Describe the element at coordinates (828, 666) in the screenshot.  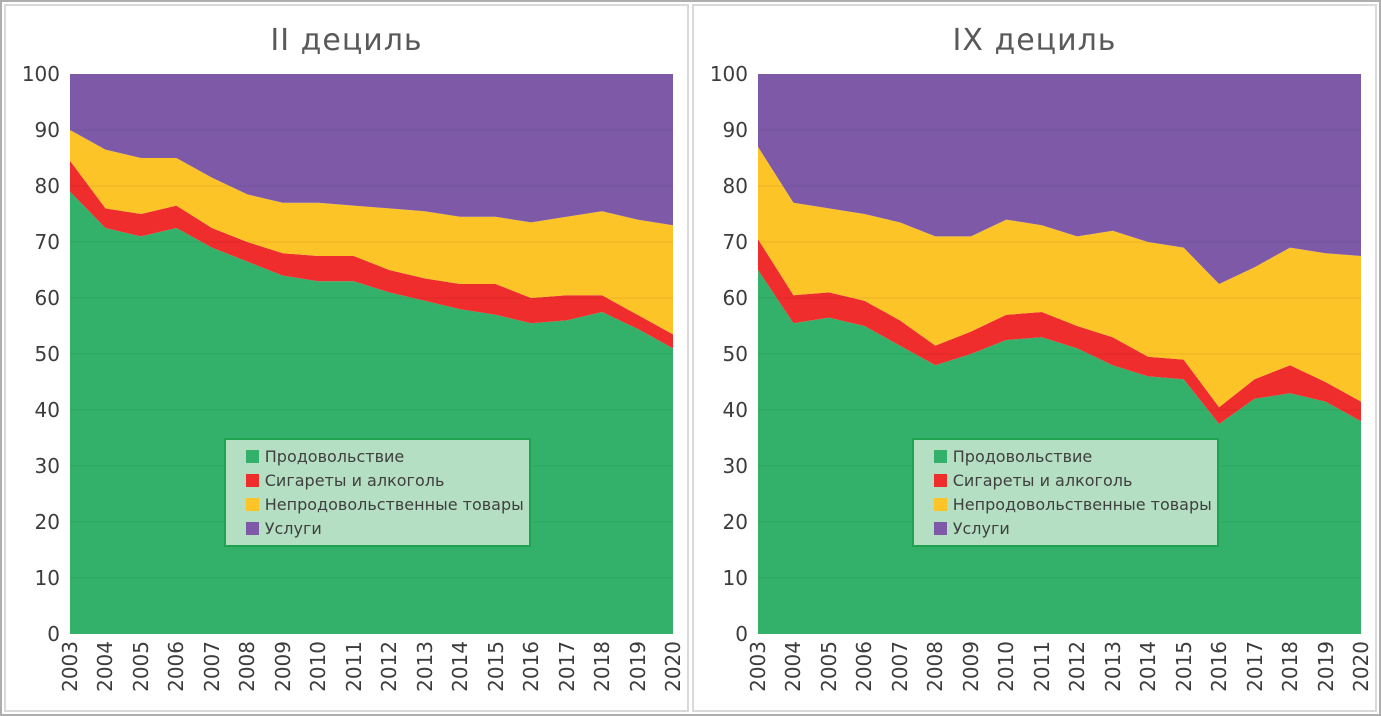
I see `x-tick-label: 2005` at that location.